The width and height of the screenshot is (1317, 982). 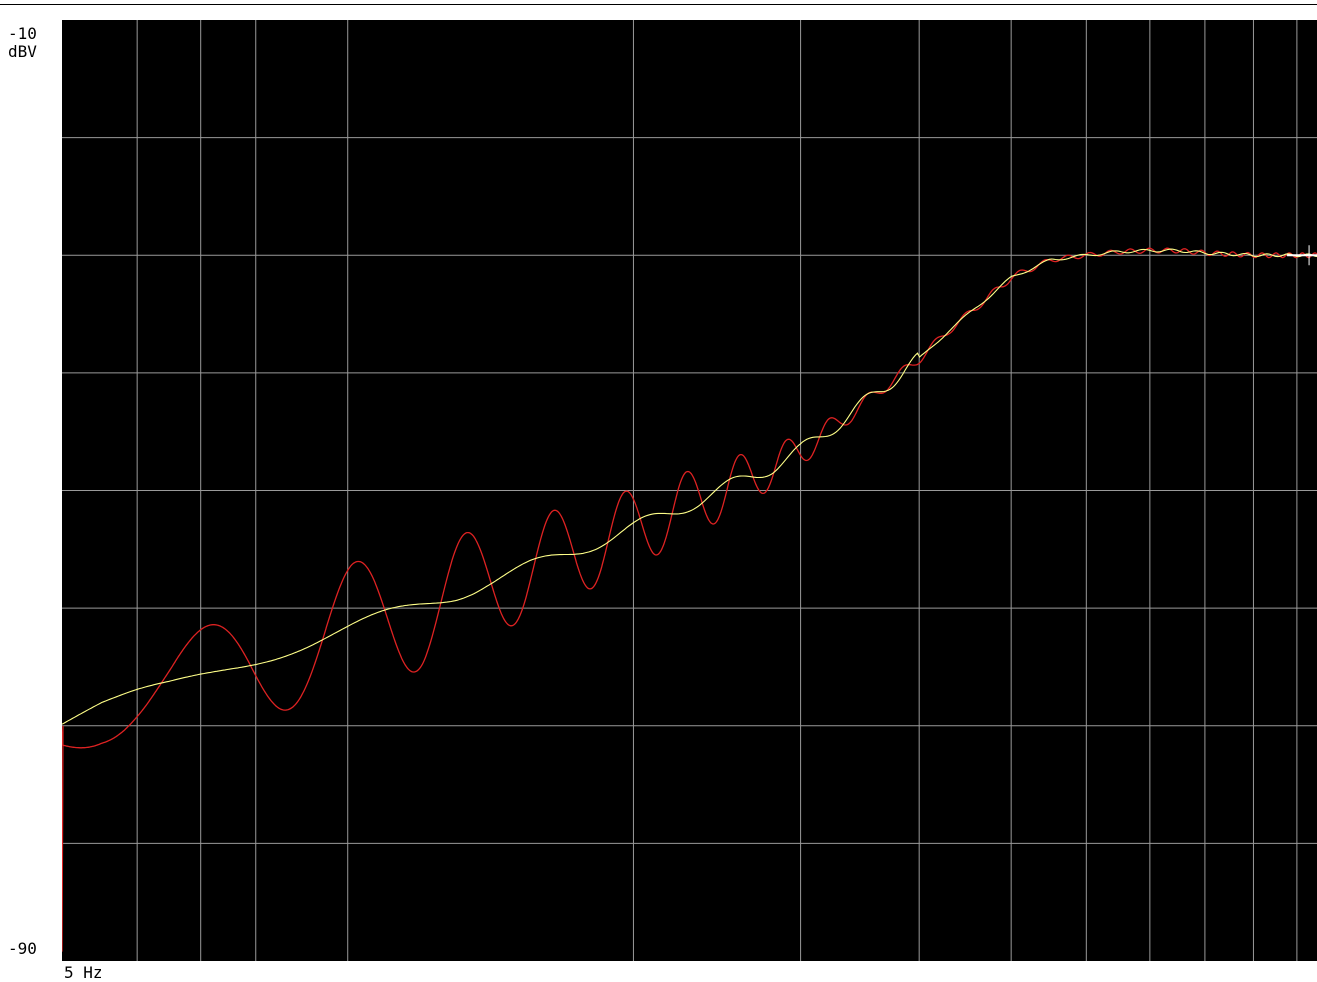 I want to click on y-axis-unit-label: dBV, so click(x=22, y=51).